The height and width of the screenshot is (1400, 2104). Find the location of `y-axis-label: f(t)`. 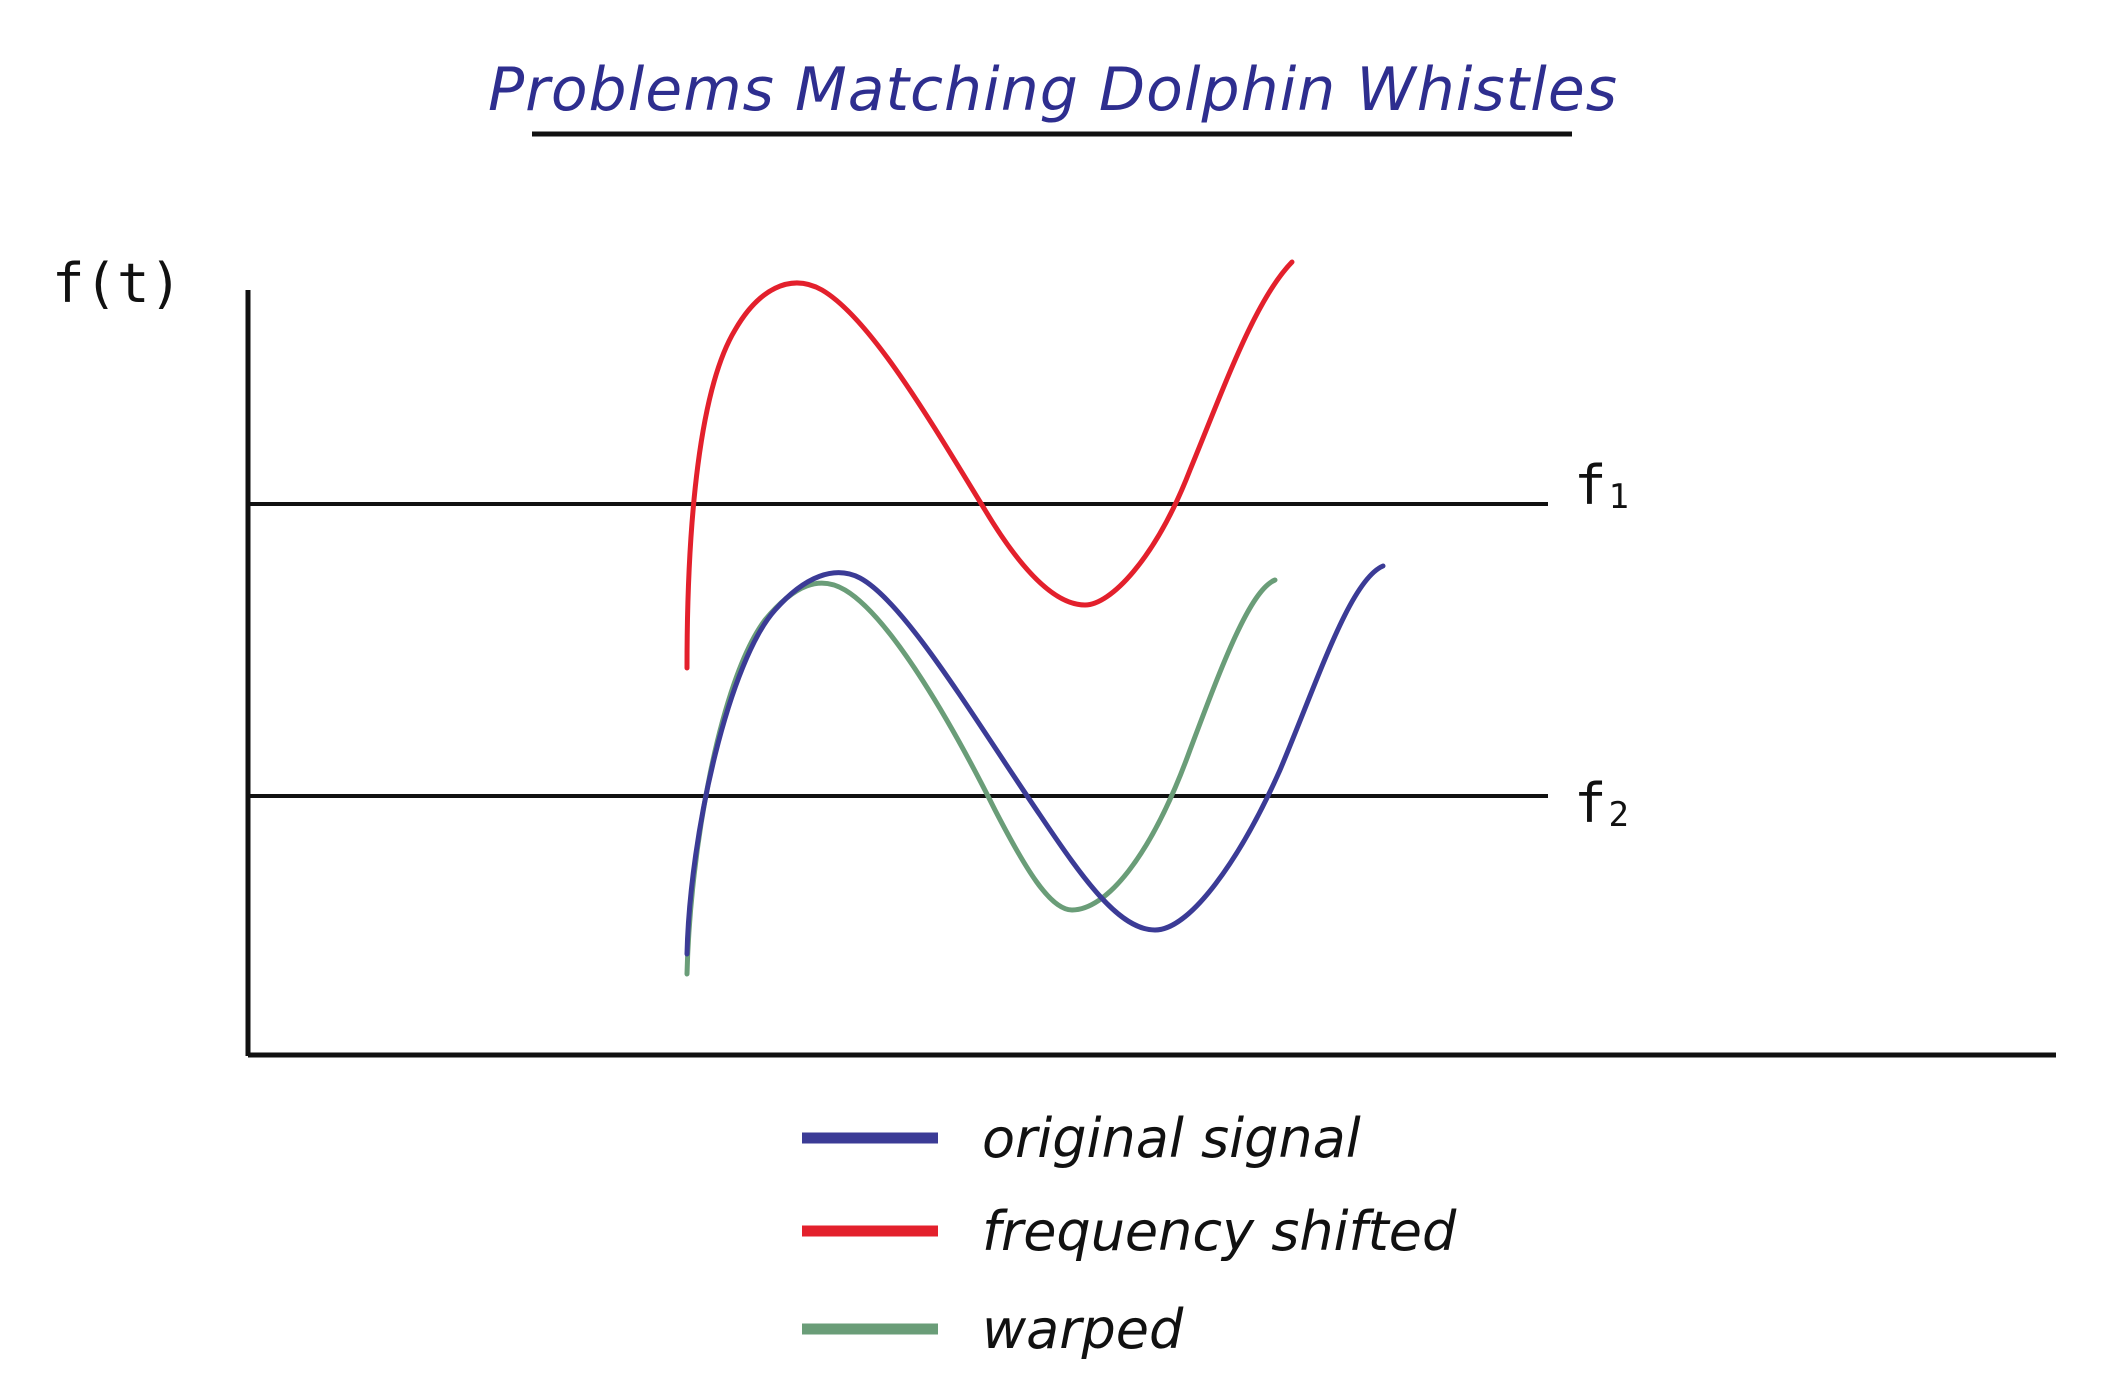

y-axis-label: f(t) is located at coordinates (117, 283).